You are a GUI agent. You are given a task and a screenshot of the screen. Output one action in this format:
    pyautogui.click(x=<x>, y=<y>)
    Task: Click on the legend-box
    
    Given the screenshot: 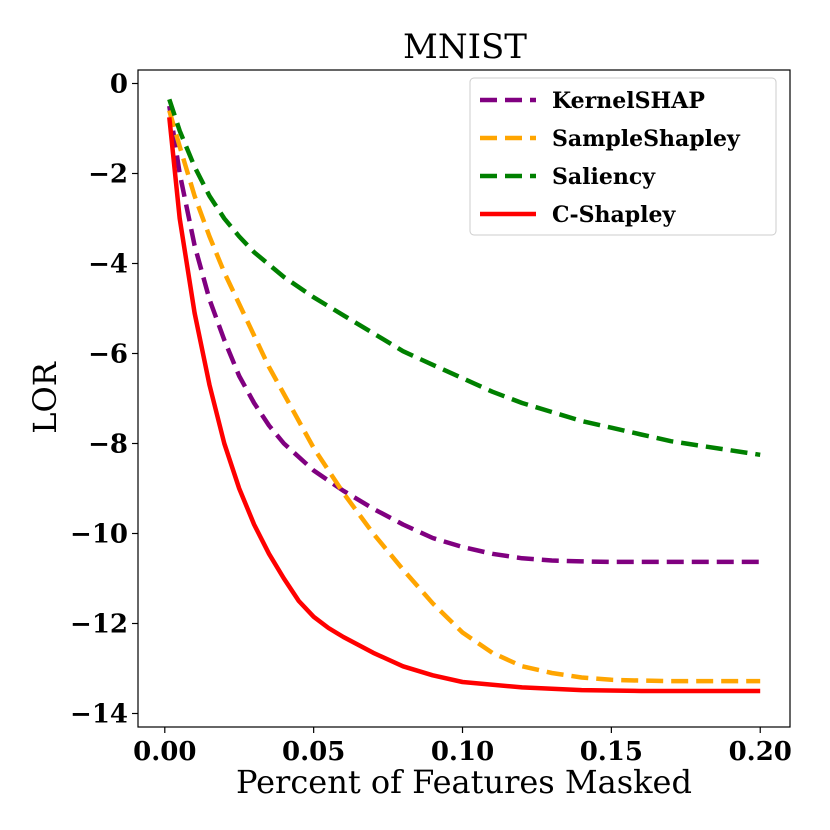 What is the action you would take?
    pyautogui.click(x=623, y=156)
    